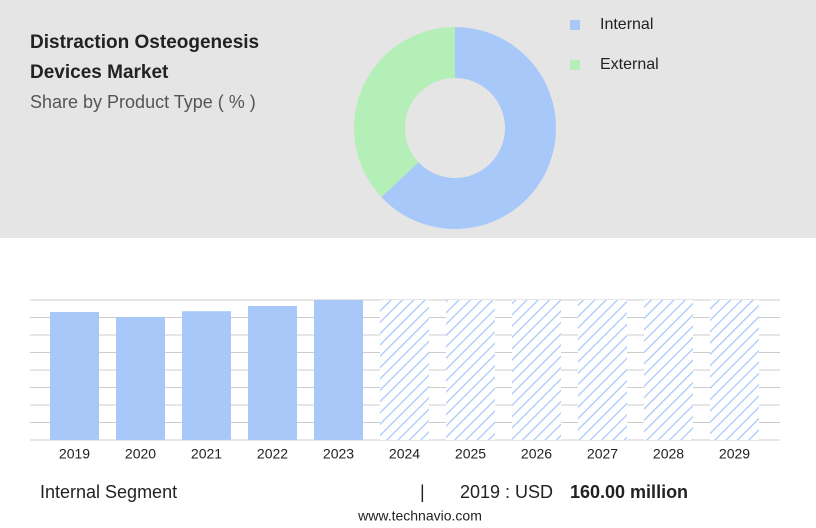 This screenshot has width=816, height=528. What do you see at coordinates (206, 454) in the screenshot?
I see `x-tick-label: 2021` at bounding box center [206, 454].